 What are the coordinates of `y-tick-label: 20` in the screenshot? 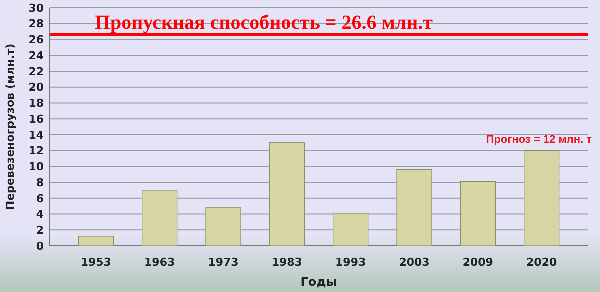 It's located at (36, 87).